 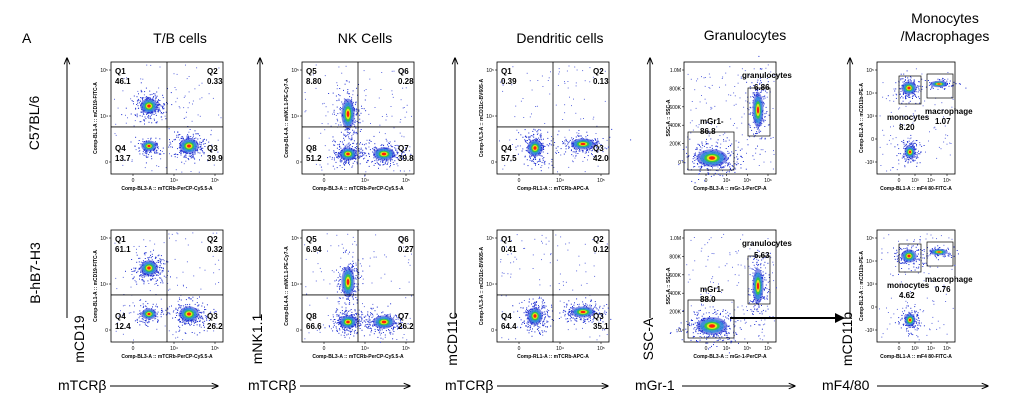 I want to click on plot-frame, so click(x=916, y=118).